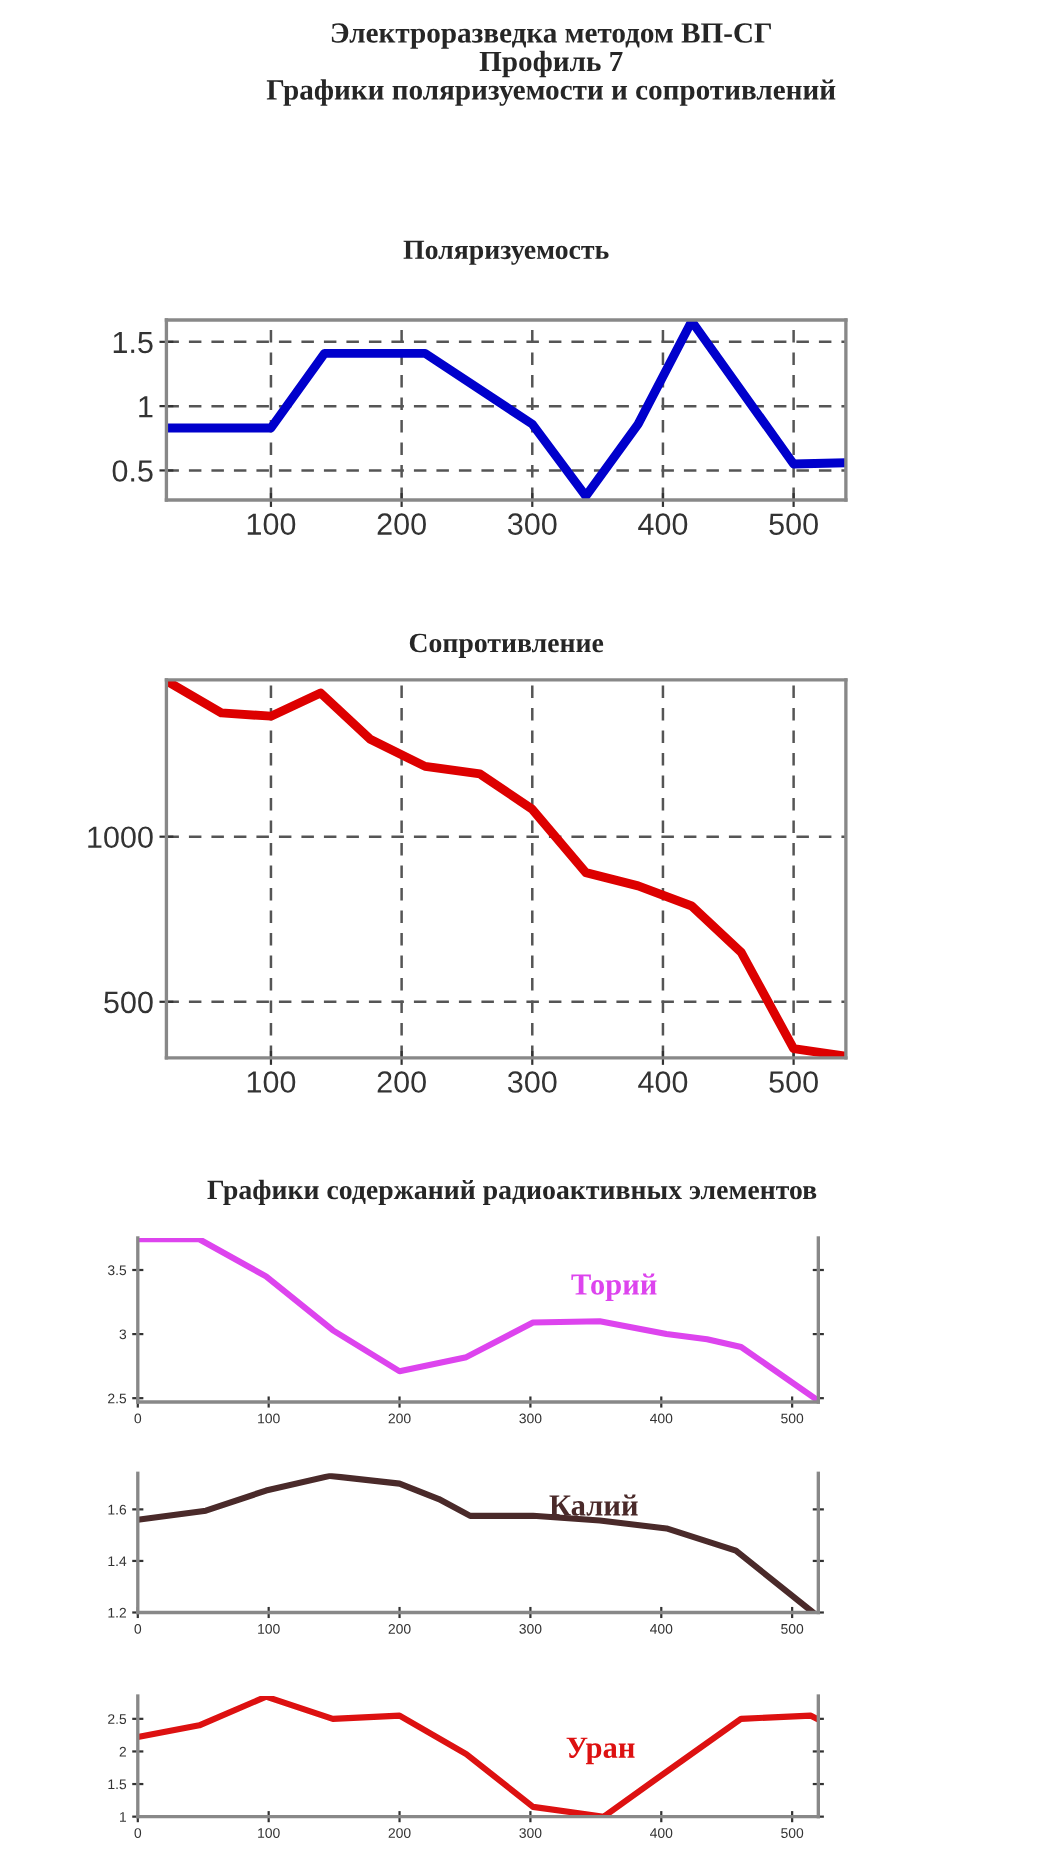 Image resolution: width=1060 pixels, height=1856 pixels. I want to click on y-tick-label: 1.5, so click(133, 342).